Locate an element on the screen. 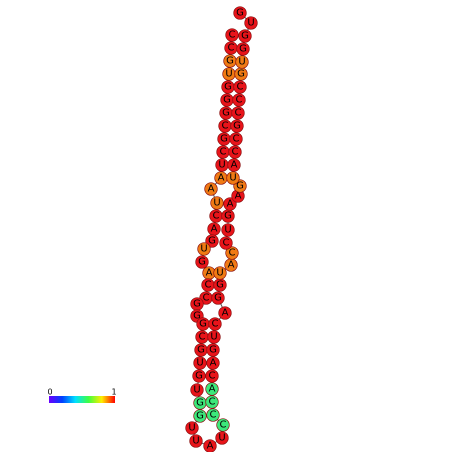  colorbar is located at coordinates (82, 399).